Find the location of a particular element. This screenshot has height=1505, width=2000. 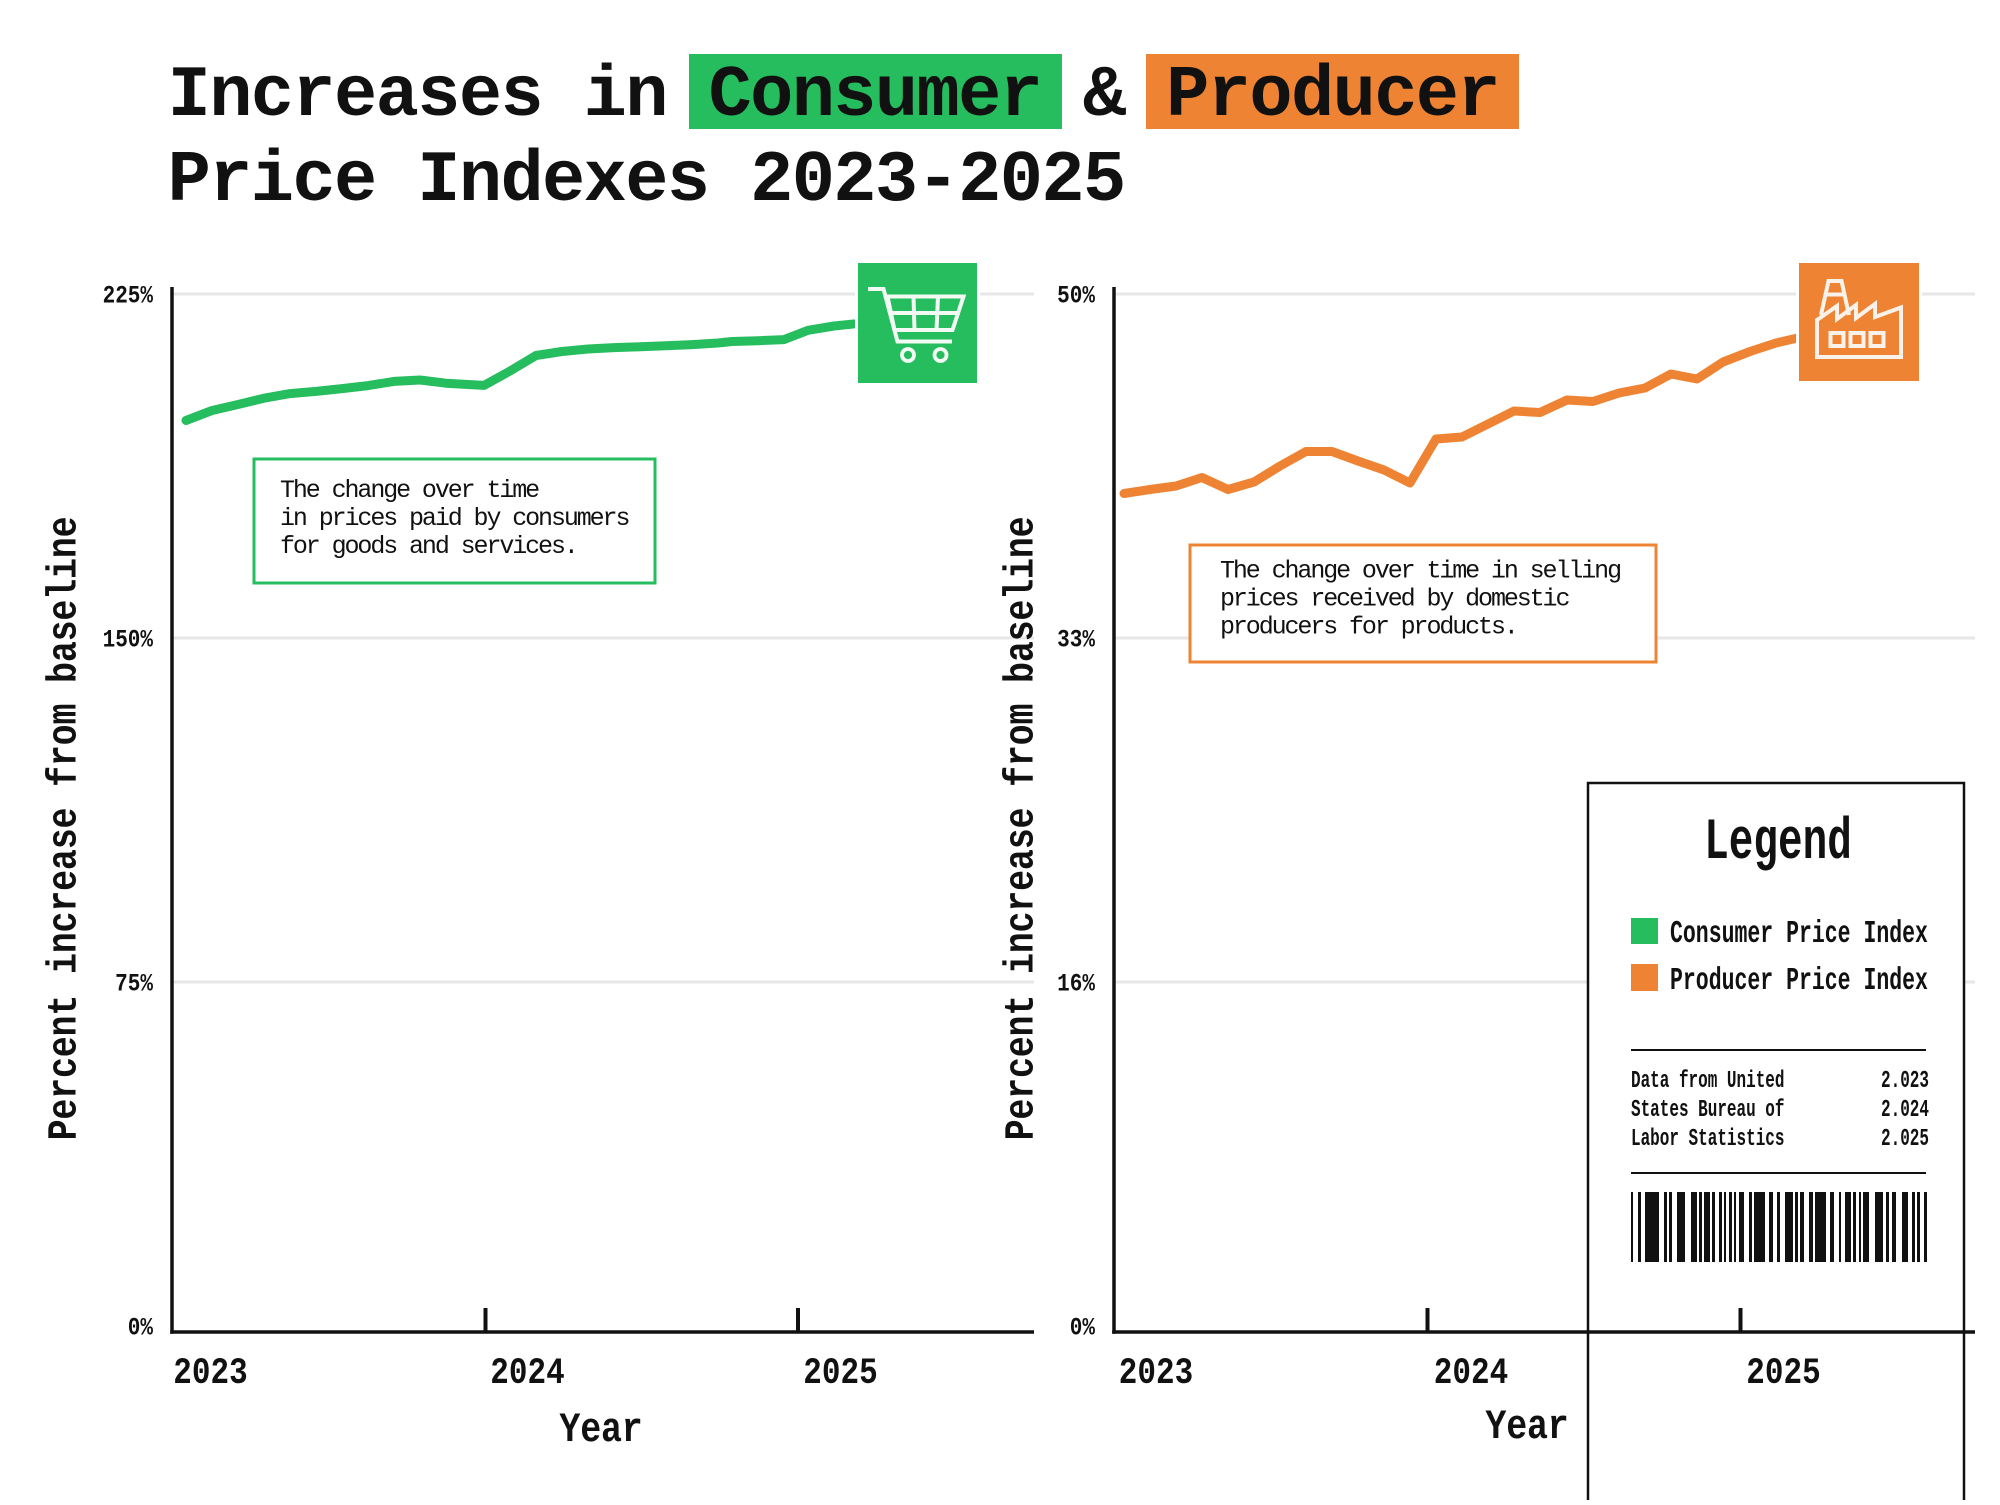

svg-text: prices received by domestic is located at coordinates (1394, 599).